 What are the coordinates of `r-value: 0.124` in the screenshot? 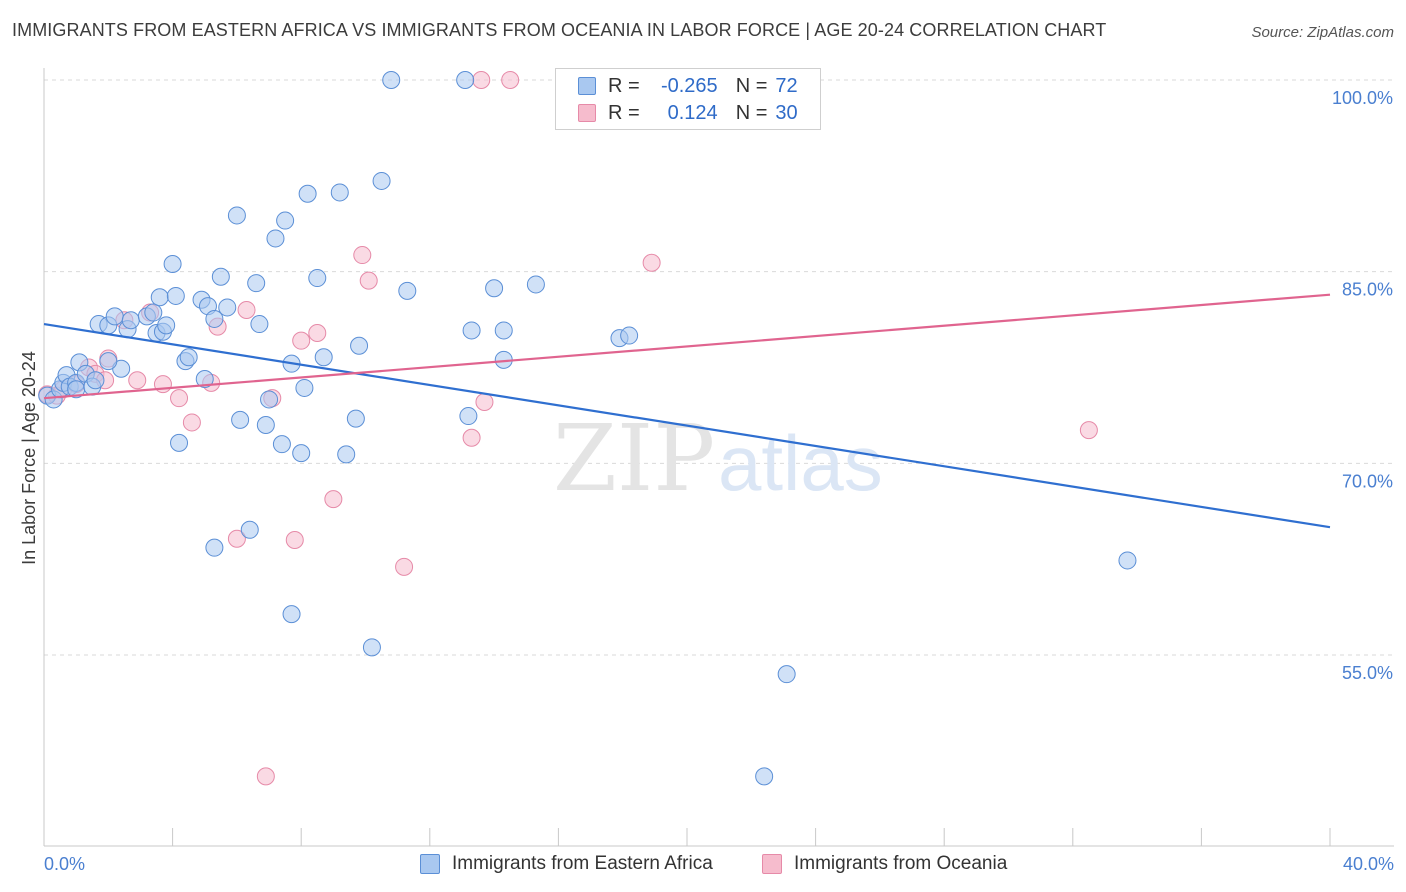 It's located at (692, 112).